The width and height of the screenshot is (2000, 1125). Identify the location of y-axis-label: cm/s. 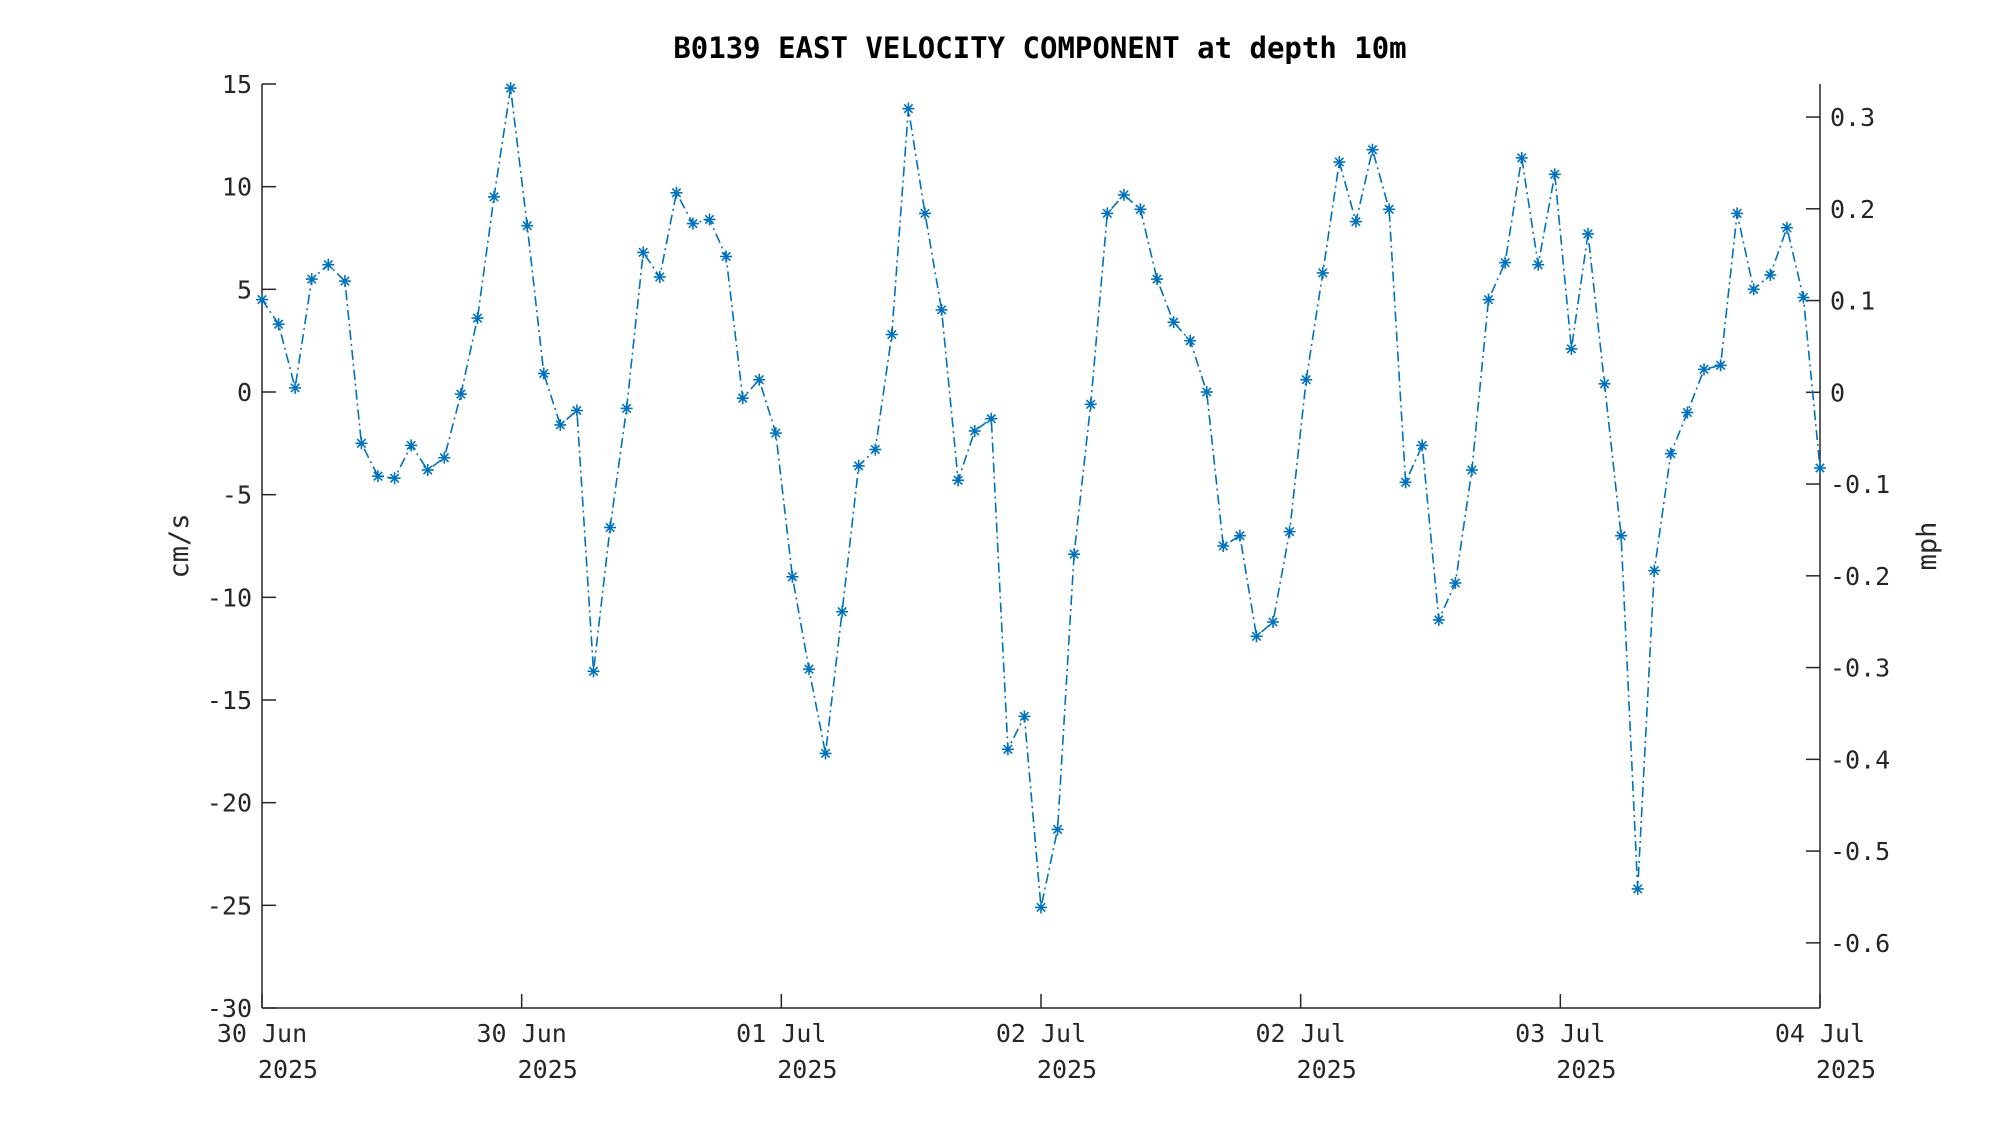
(179, 545).